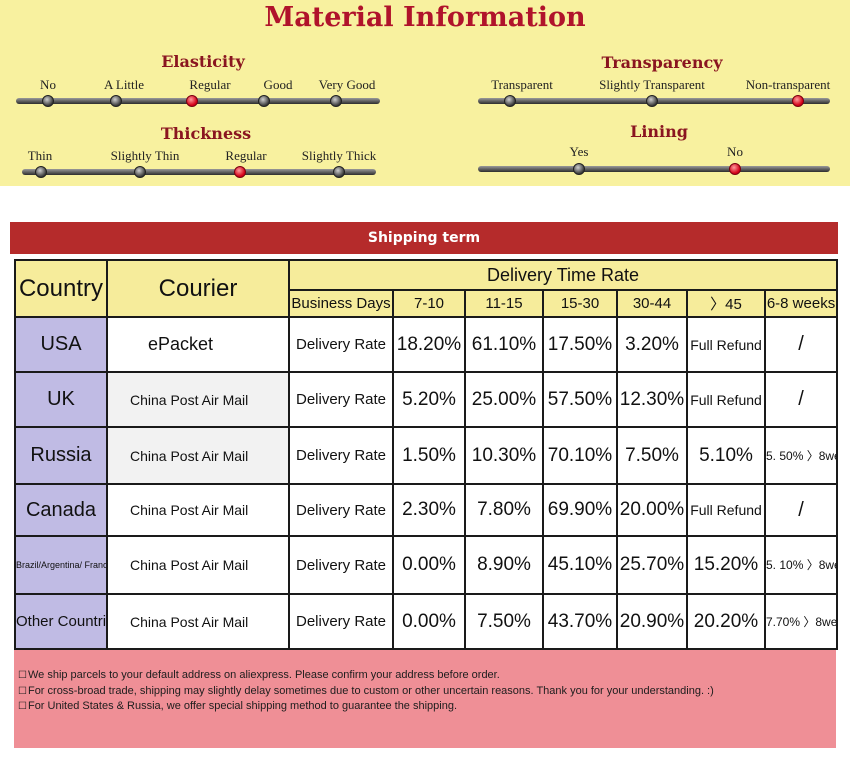  Describe the element at coordinates (579, 169) in the screenshot. I see `lining-marker` at that location.